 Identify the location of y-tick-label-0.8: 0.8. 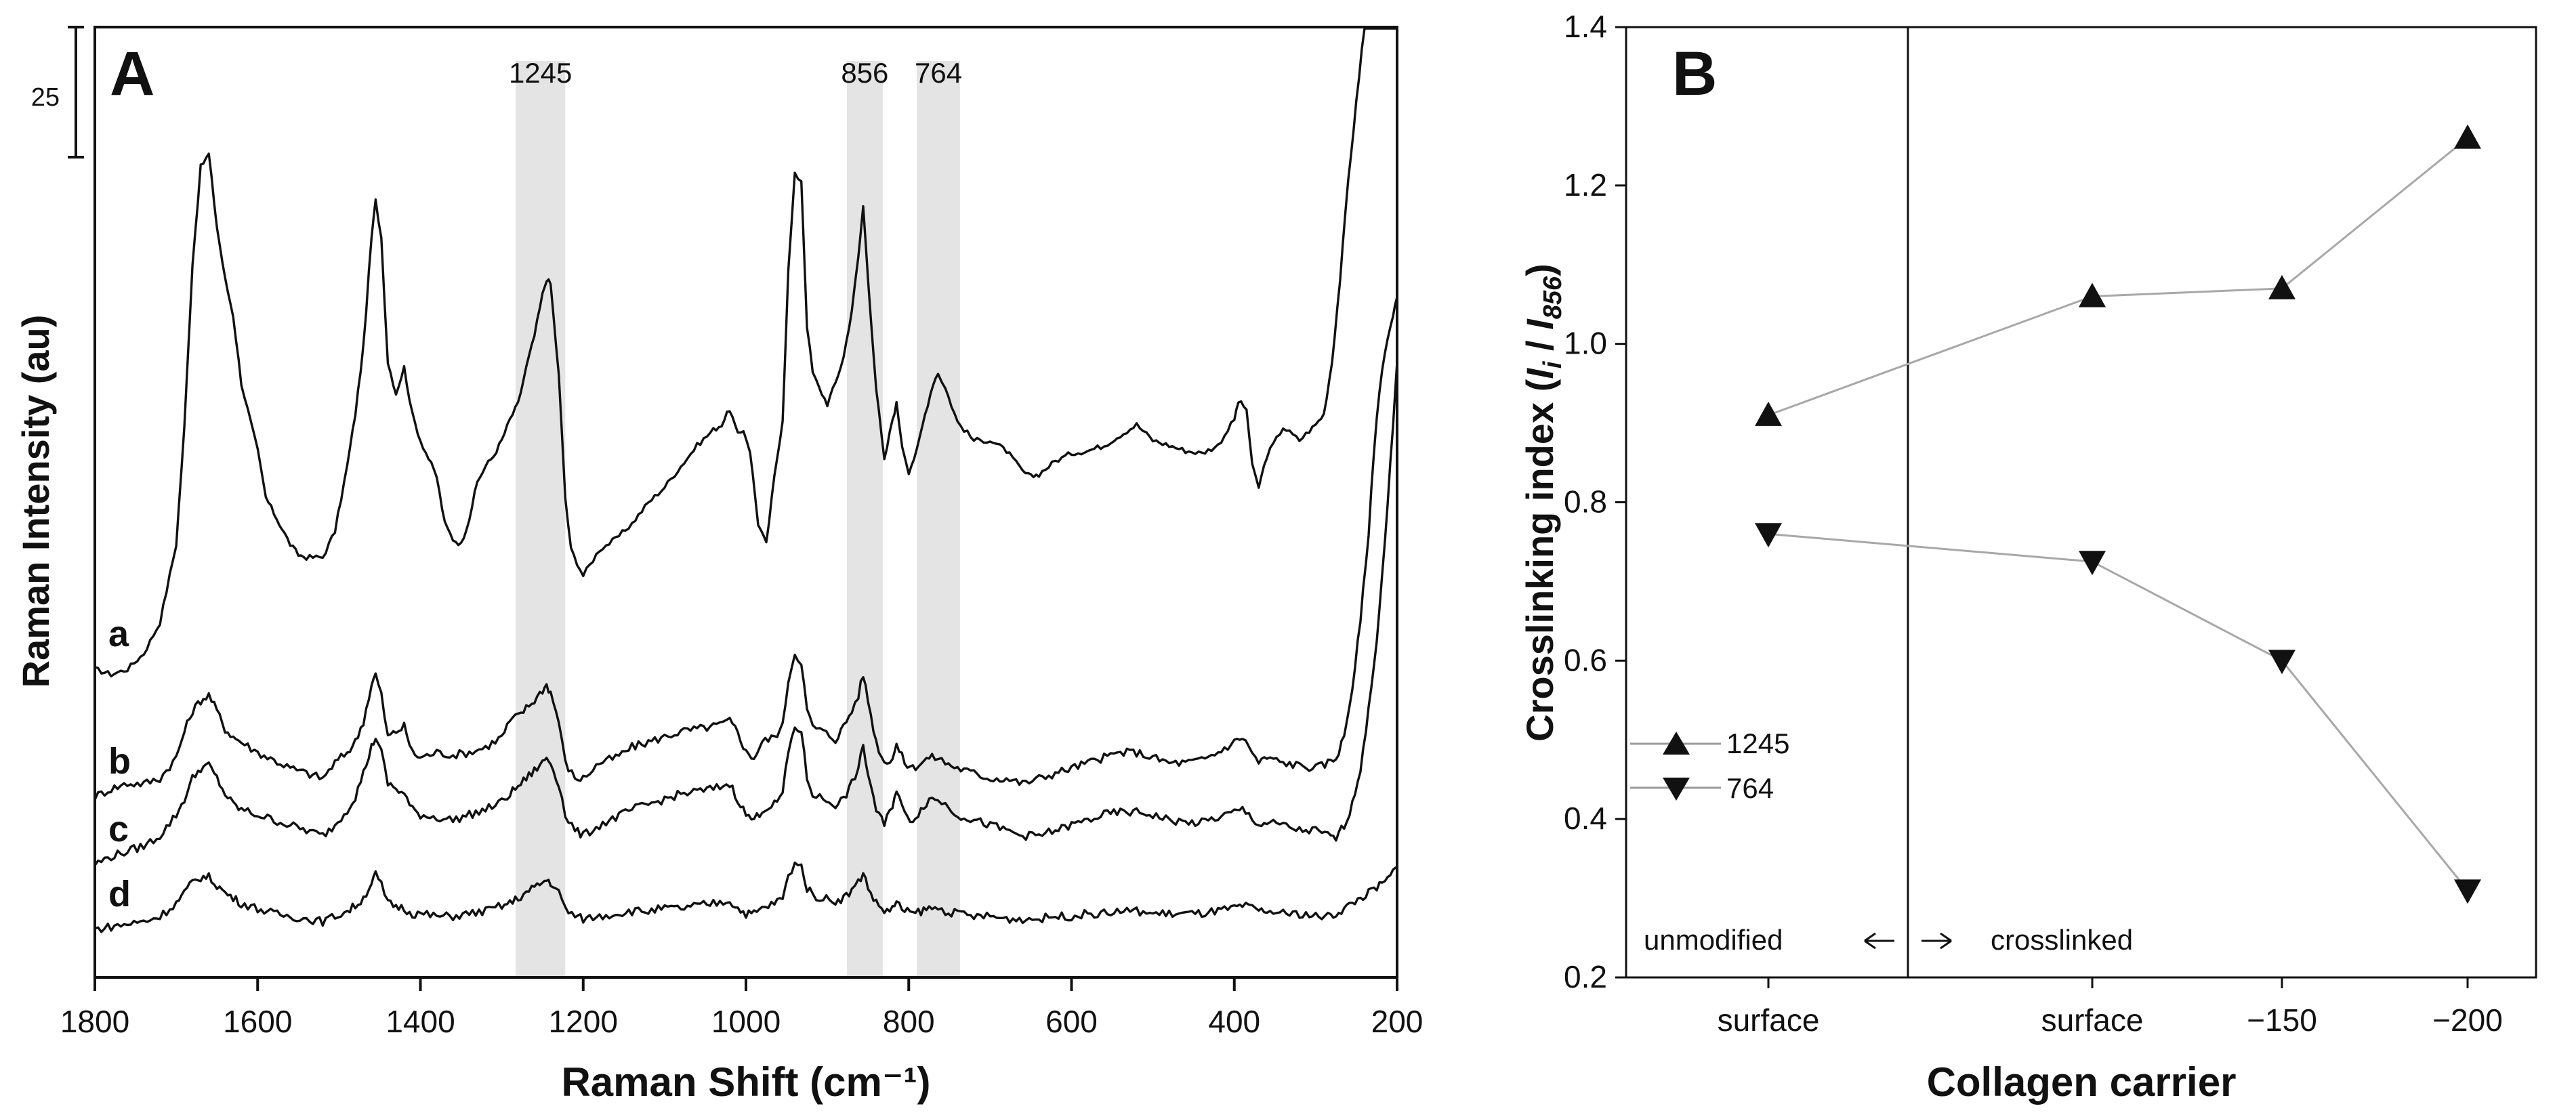
(1585, 502).